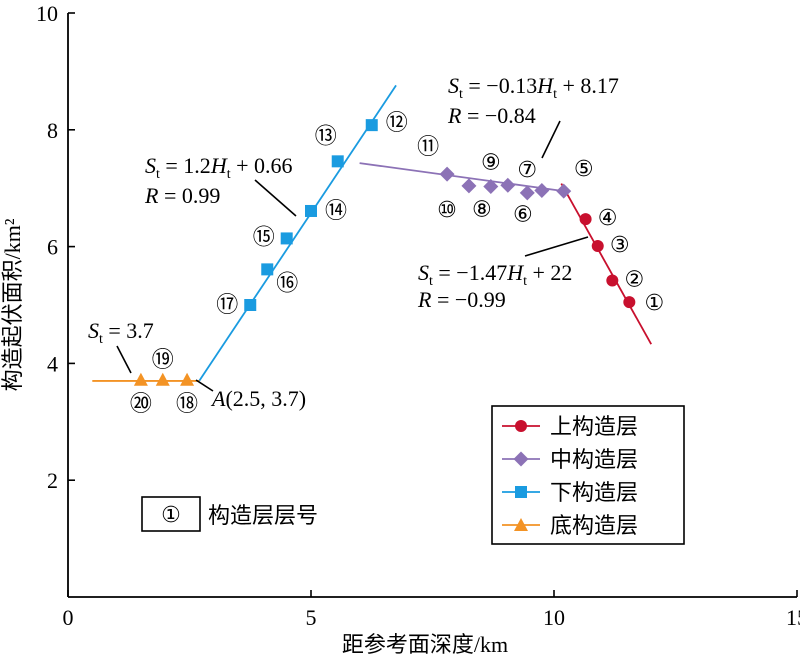  I want to click on annotation-base-equation: St = 3.7, so click(121, 332).